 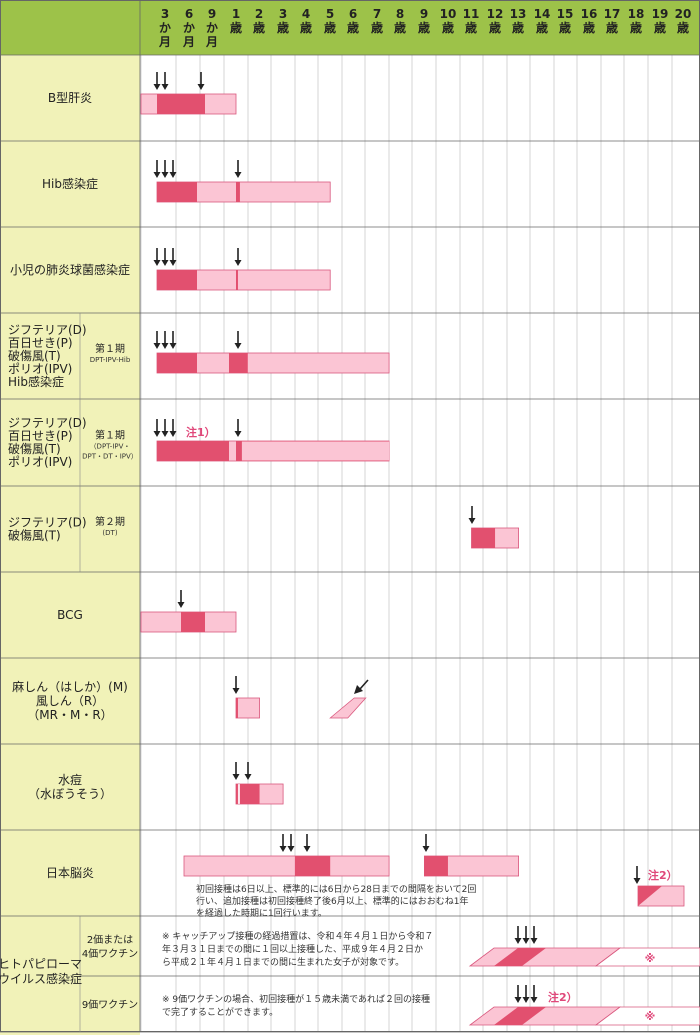 What do you see at coordinates (69, 715) in the screenshot?
I see `row-label: （MR・M・R）` at bounding box center [69, 715].